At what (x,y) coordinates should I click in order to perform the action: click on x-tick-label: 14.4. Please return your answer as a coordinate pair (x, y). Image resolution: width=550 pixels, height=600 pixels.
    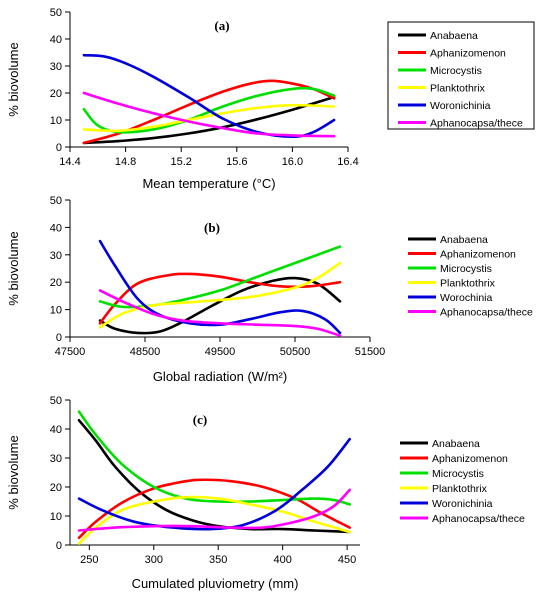
    Looking at the image, I should click on (69, 162).